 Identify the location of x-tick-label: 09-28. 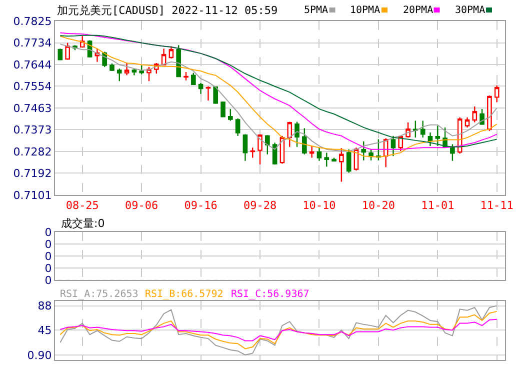
(260, 205).